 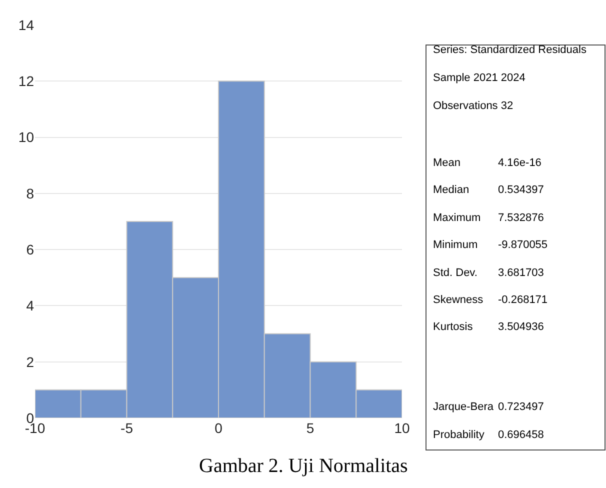 I want to click on text: 7.532876, so click(x=521, y=218).